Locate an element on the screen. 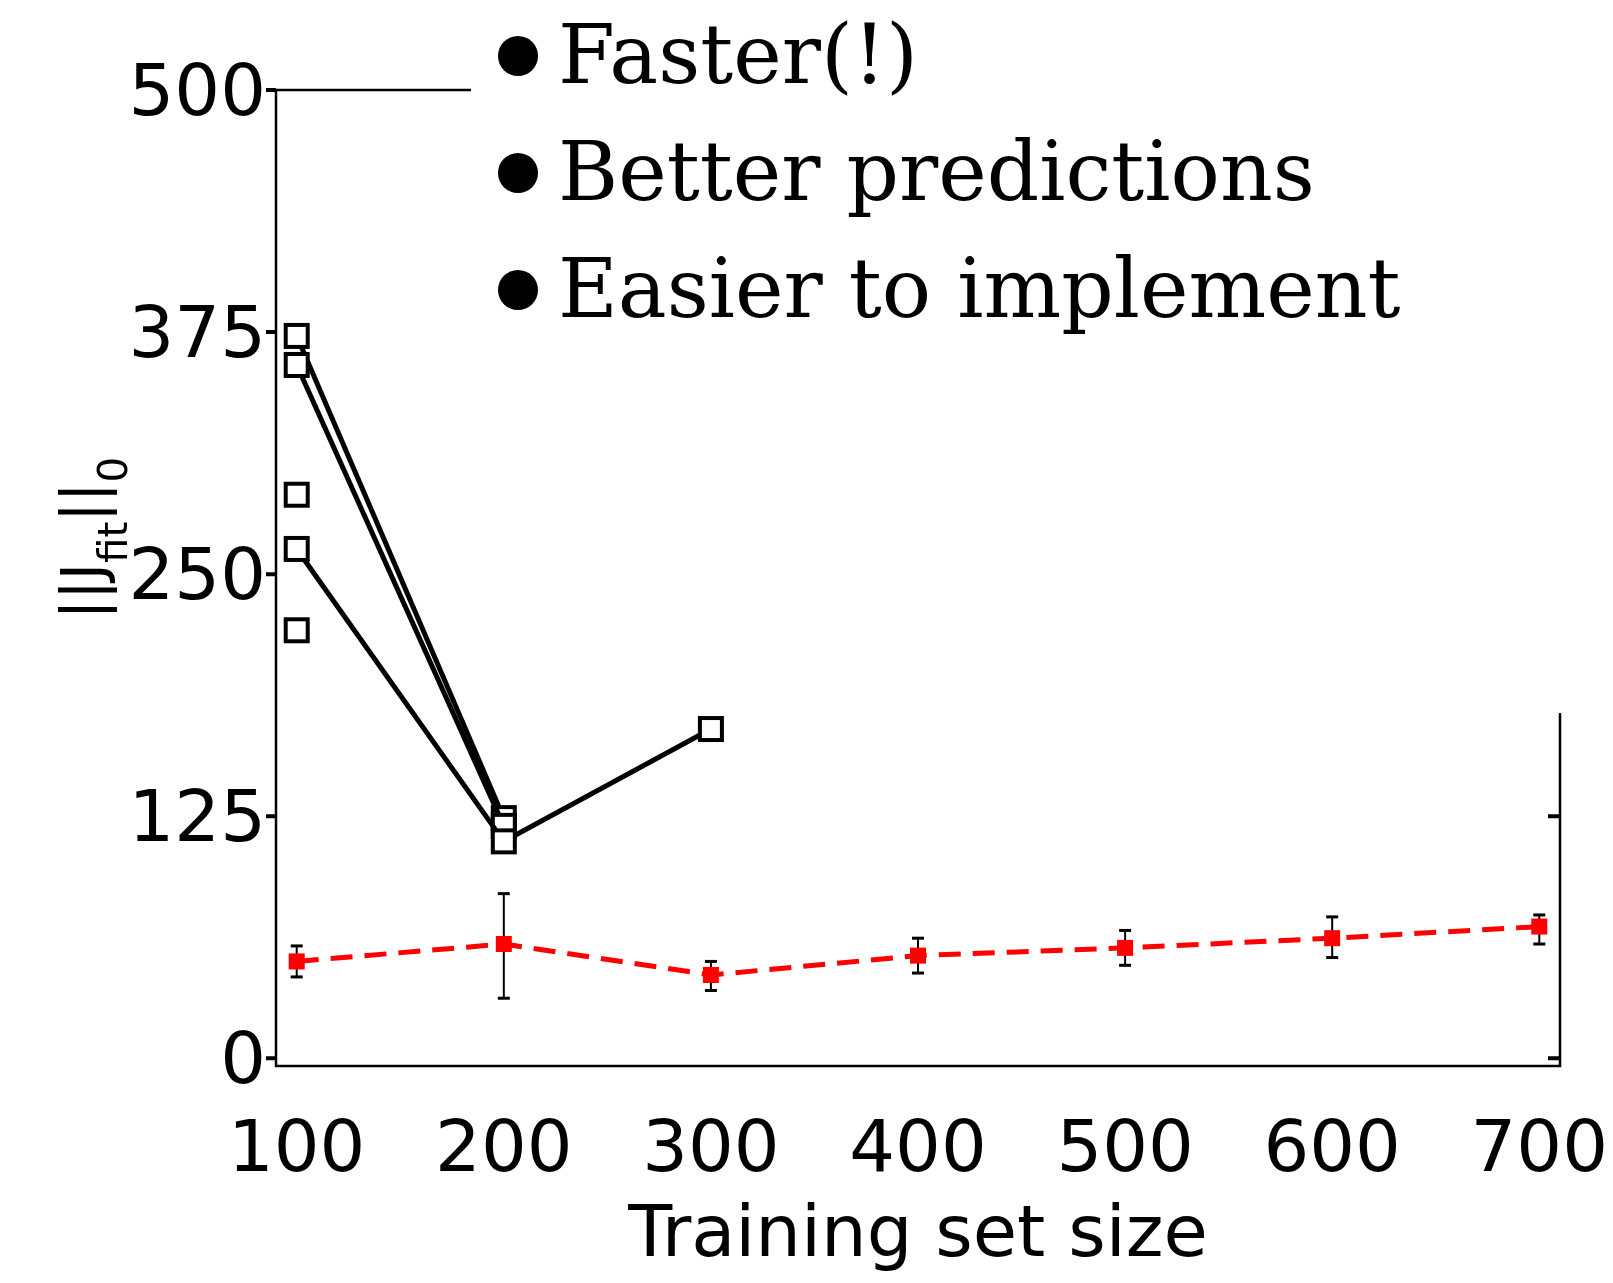 The width and height of the screenshot is (1613, 1283). x-tick-label: 300 is located at coordinates (711, 1146).